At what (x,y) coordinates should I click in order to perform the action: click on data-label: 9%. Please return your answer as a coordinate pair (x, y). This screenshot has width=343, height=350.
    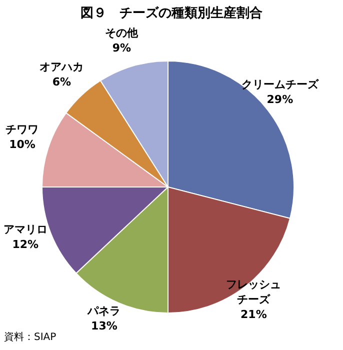
    Looking at the image, I should click on (122, 47).